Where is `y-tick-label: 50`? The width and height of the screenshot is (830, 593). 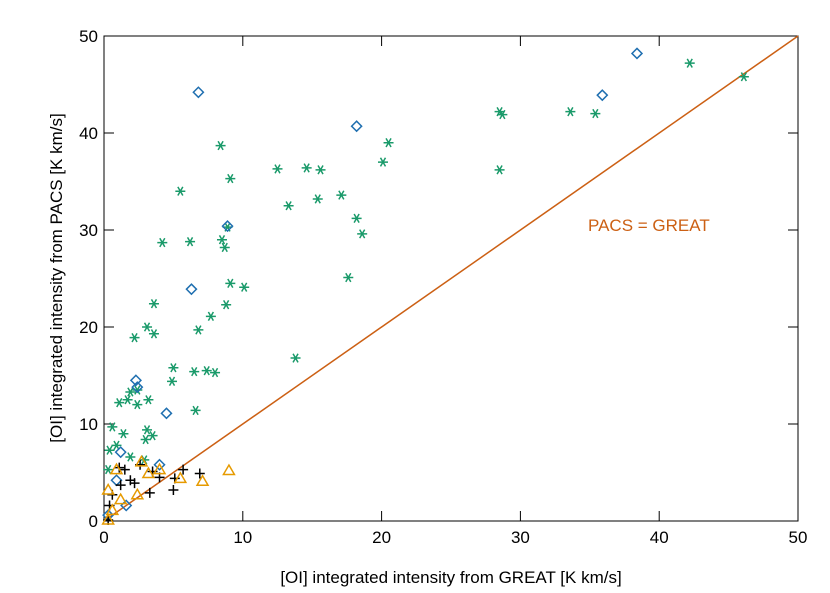
y-tick-label: 50 is located at coordinates (88, 36).